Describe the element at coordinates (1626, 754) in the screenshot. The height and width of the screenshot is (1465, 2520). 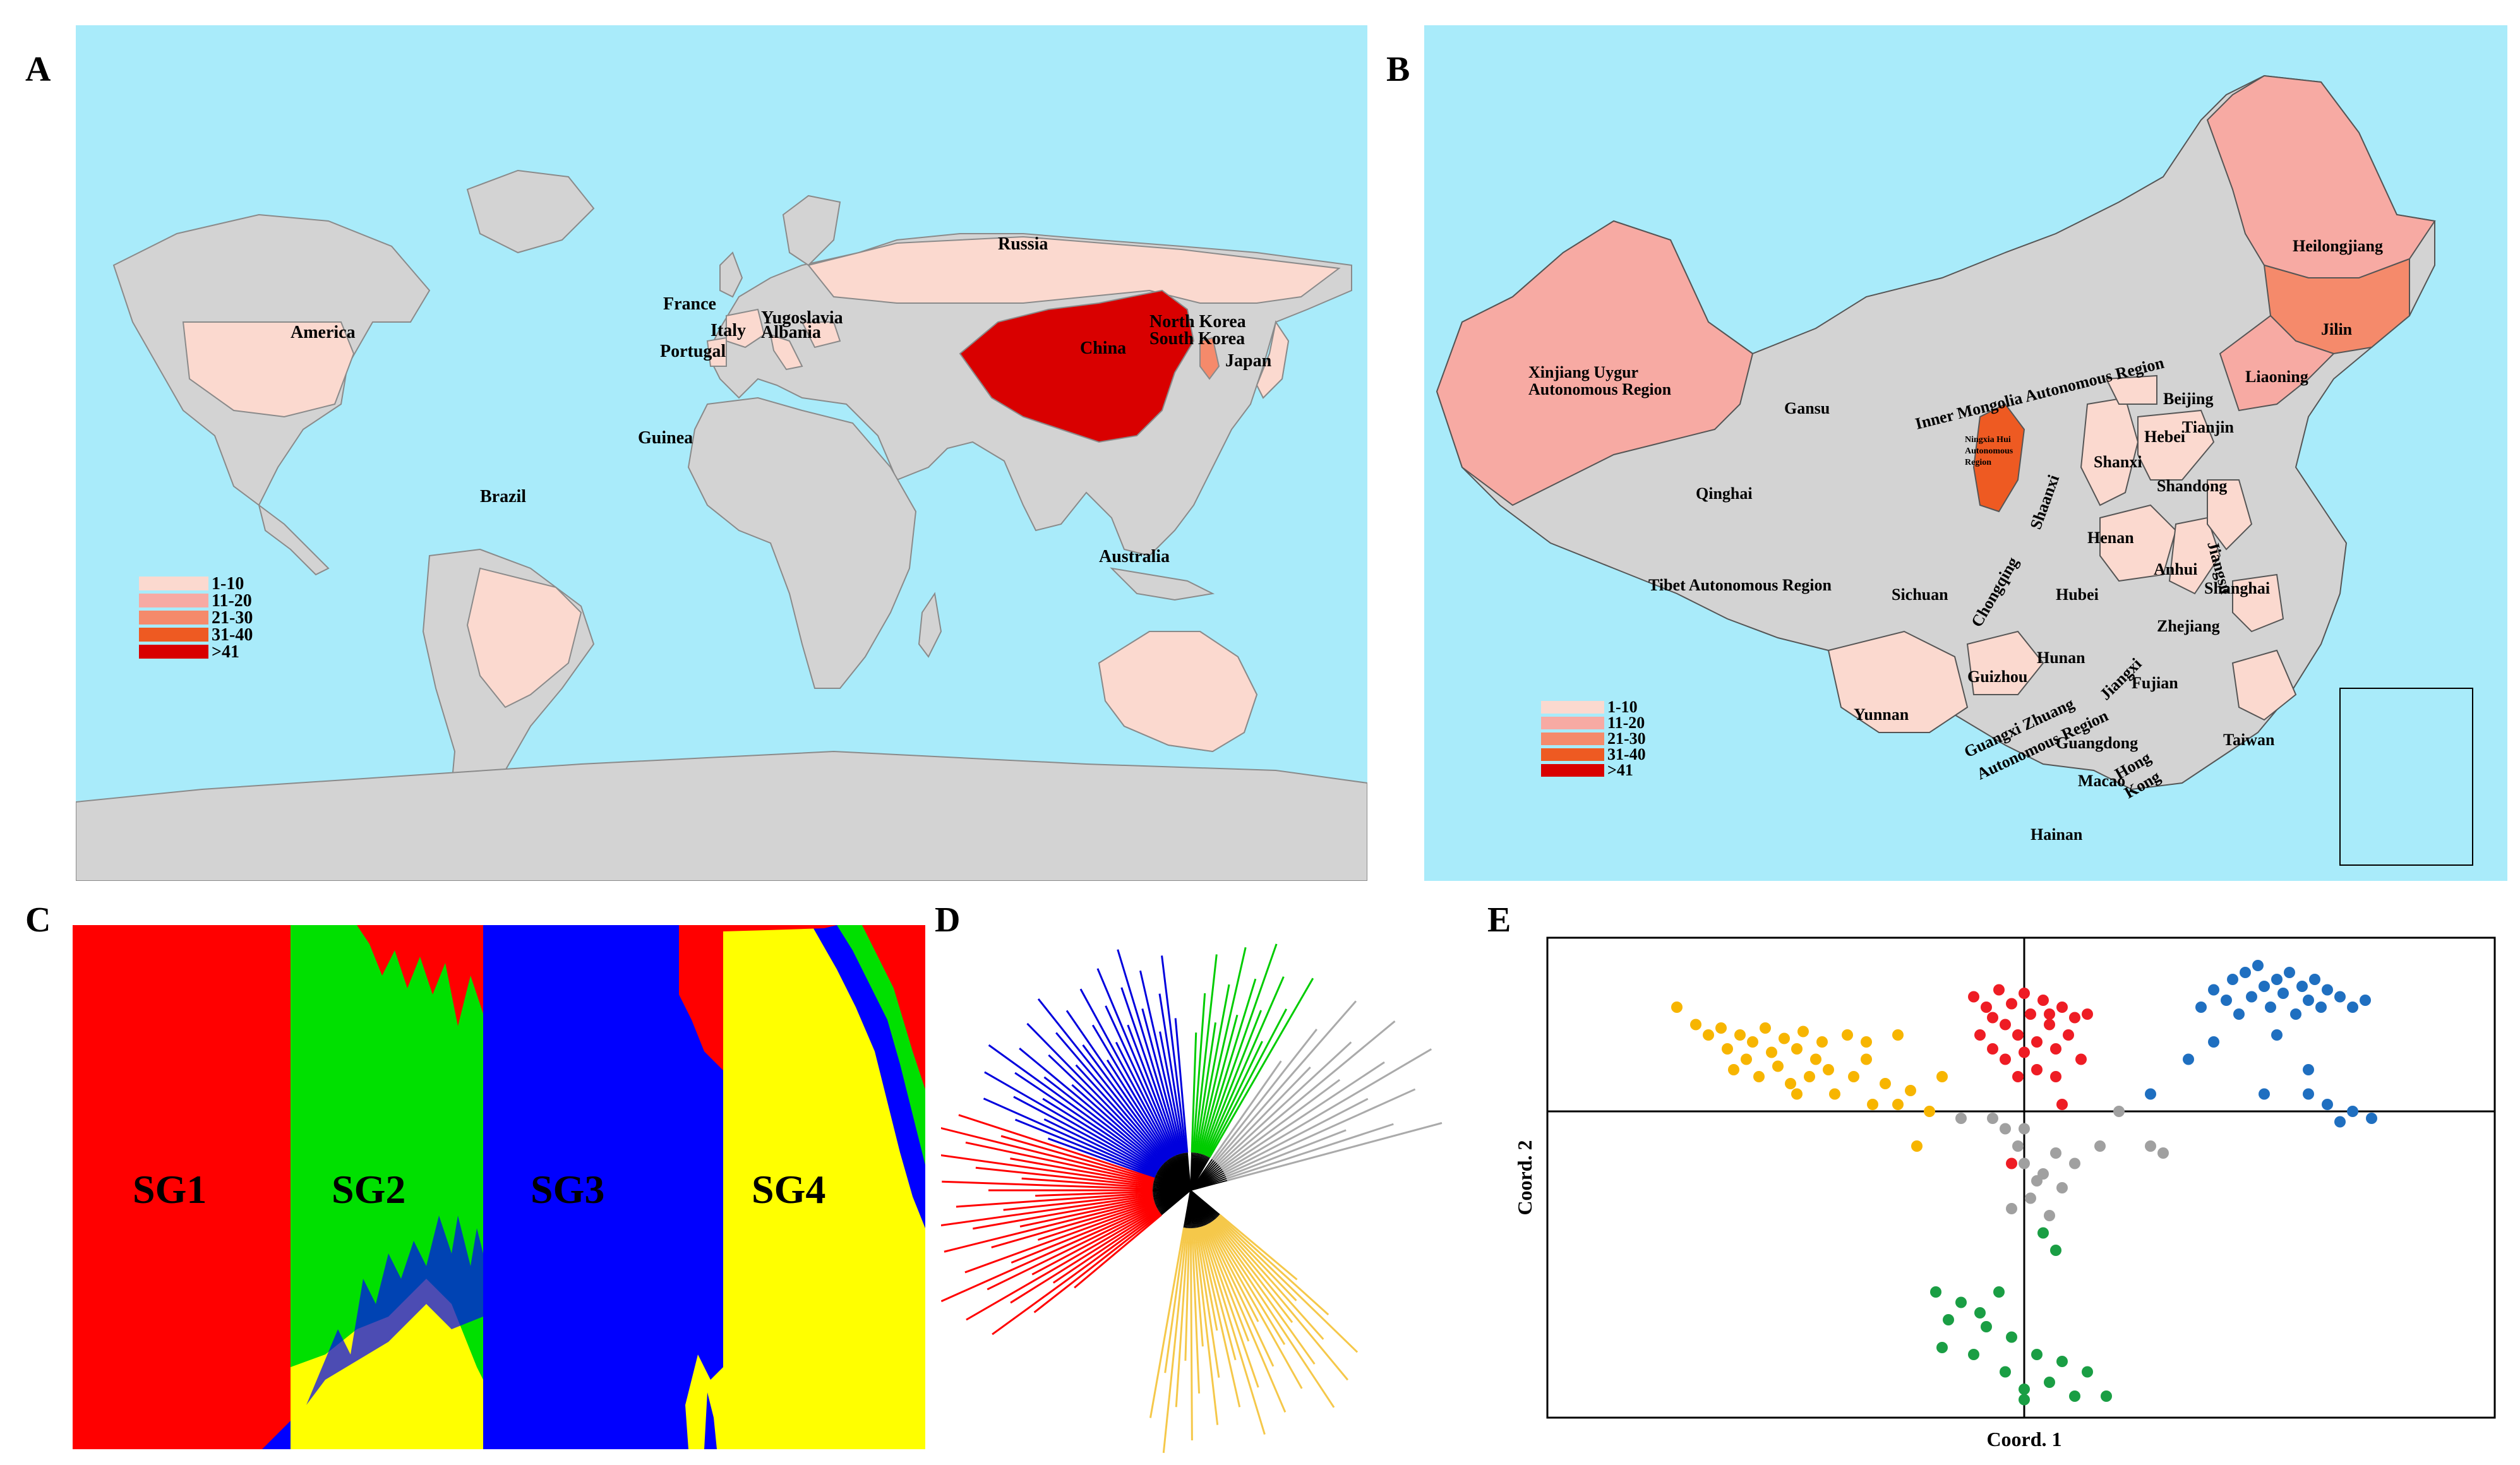
I see `legend-b-31-40: 31-40` at that location.